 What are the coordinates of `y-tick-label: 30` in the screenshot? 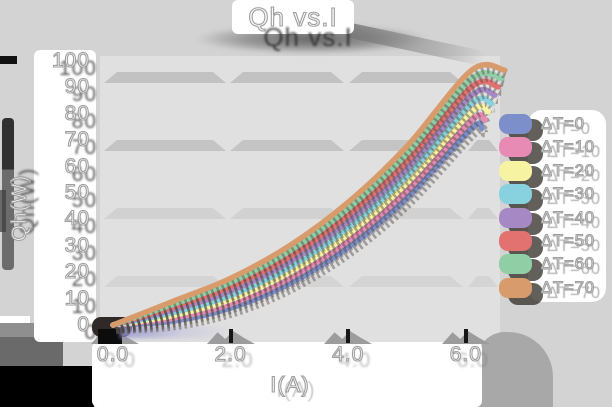 It's located at (77, 245).